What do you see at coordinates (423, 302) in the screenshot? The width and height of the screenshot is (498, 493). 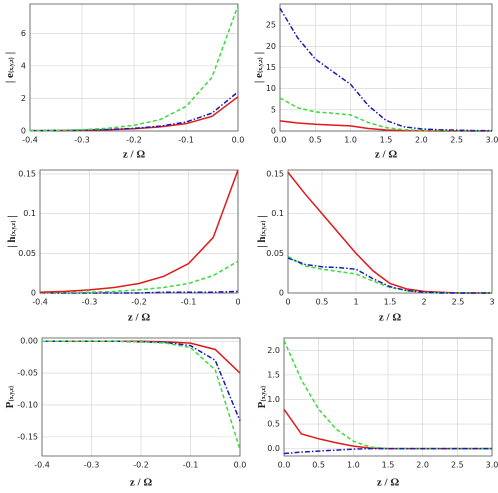 I see `x-tick-label: 2` at bounding box center [423, 302].